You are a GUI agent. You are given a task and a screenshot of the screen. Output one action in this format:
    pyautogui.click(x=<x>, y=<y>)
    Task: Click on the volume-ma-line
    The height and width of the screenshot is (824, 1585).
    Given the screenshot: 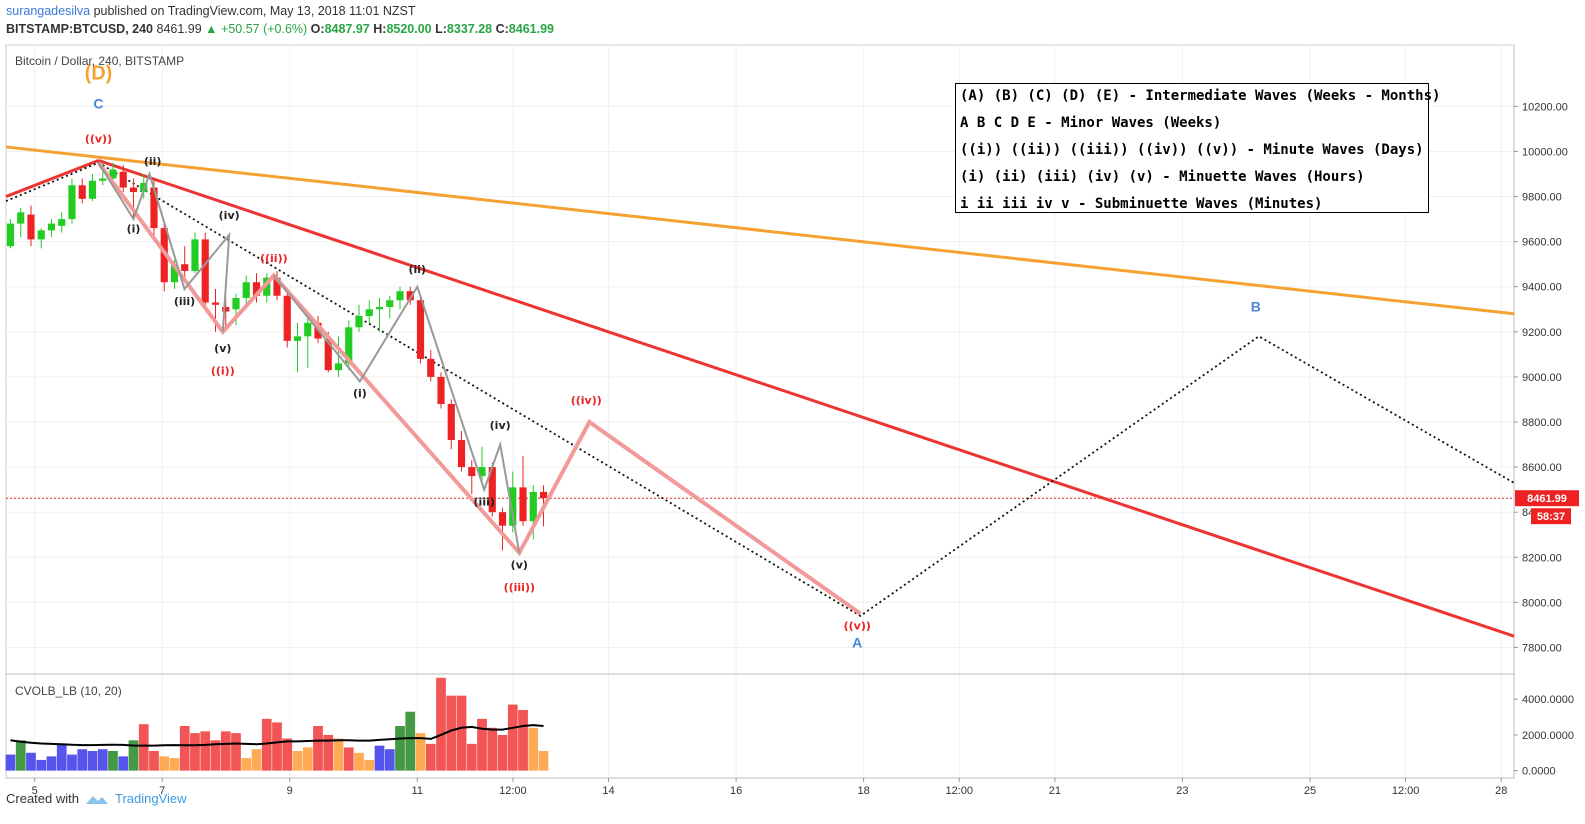 What is the action you would take?
    pyautogui.click(x=277, y=735)
    